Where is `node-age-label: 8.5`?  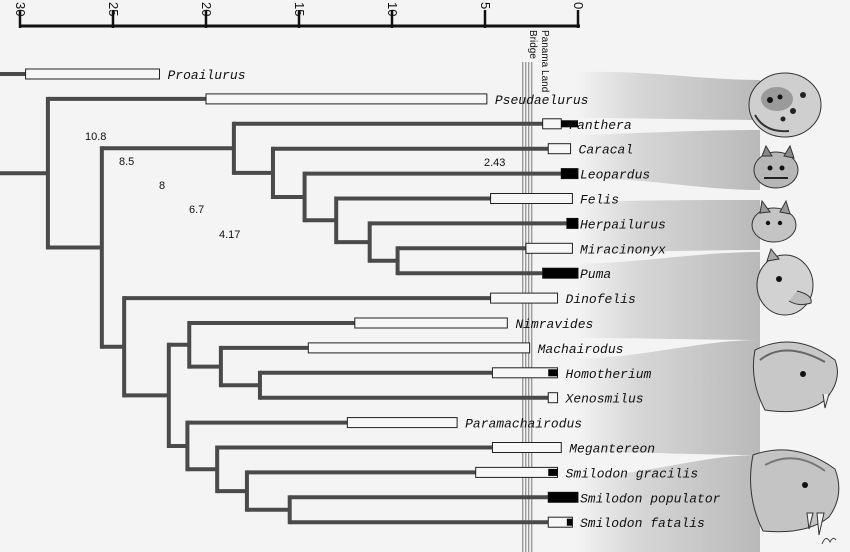
node-age-label: 8.5 is located at coordinates (126, 162).